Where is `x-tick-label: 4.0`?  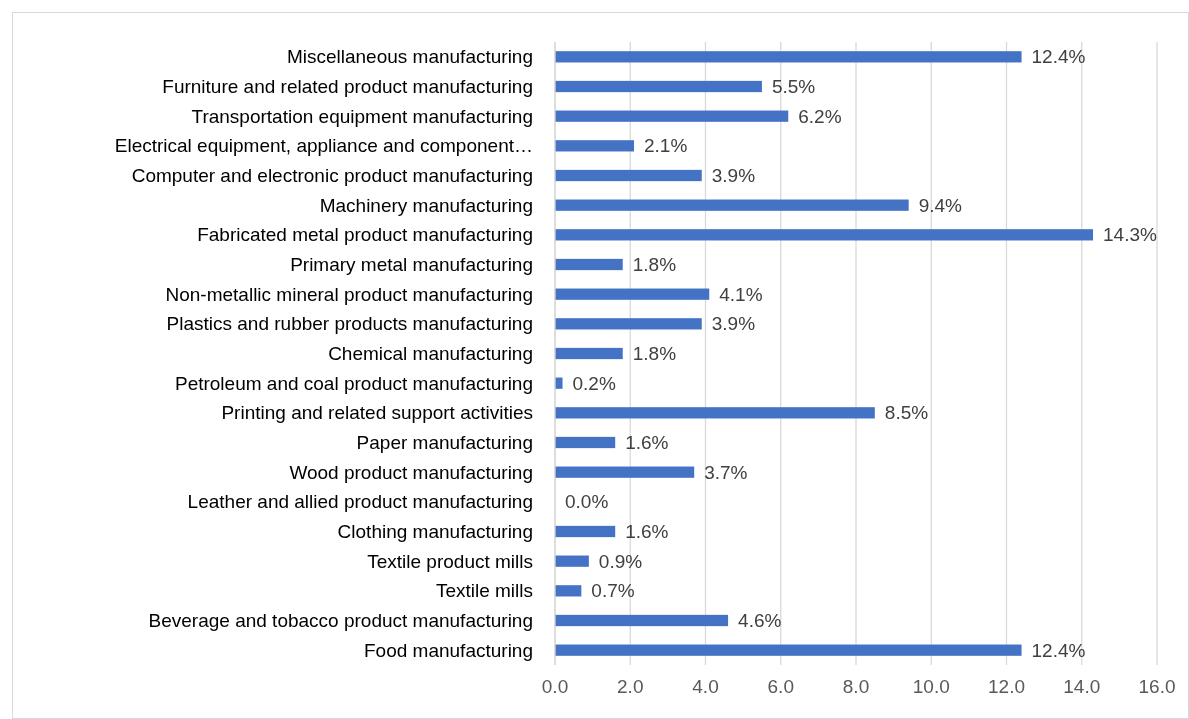
x-tick-label: 4.0 is located at coordinates (705, 686).